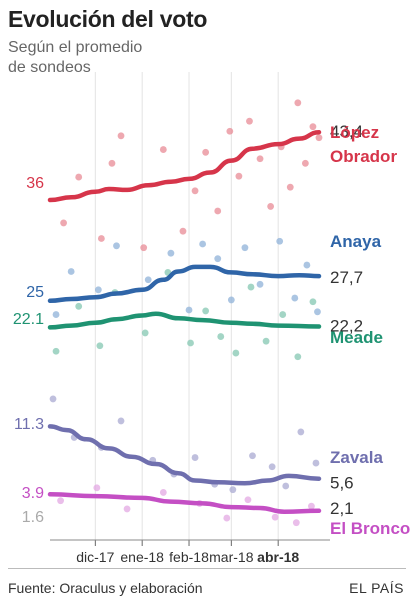  What do you see at coordinates (95, 557) in the screenshot?
I see `x-tick-label-0: dic-17` at bounding box center [95, 557].